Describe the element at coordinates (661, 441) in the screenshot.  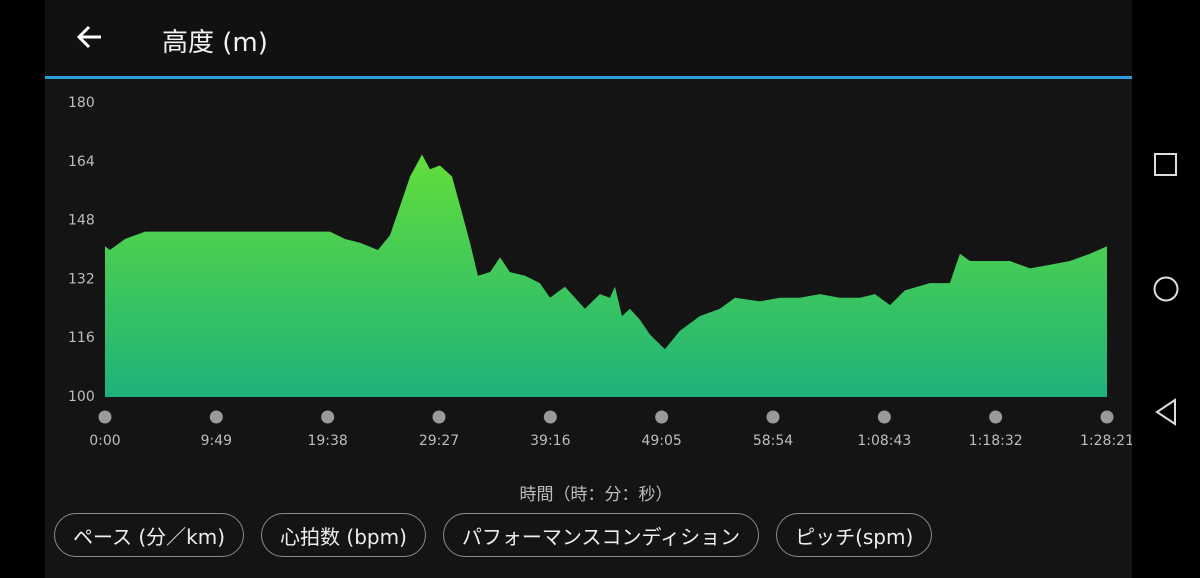
I see `x-tick-label: 49:05` at that location.